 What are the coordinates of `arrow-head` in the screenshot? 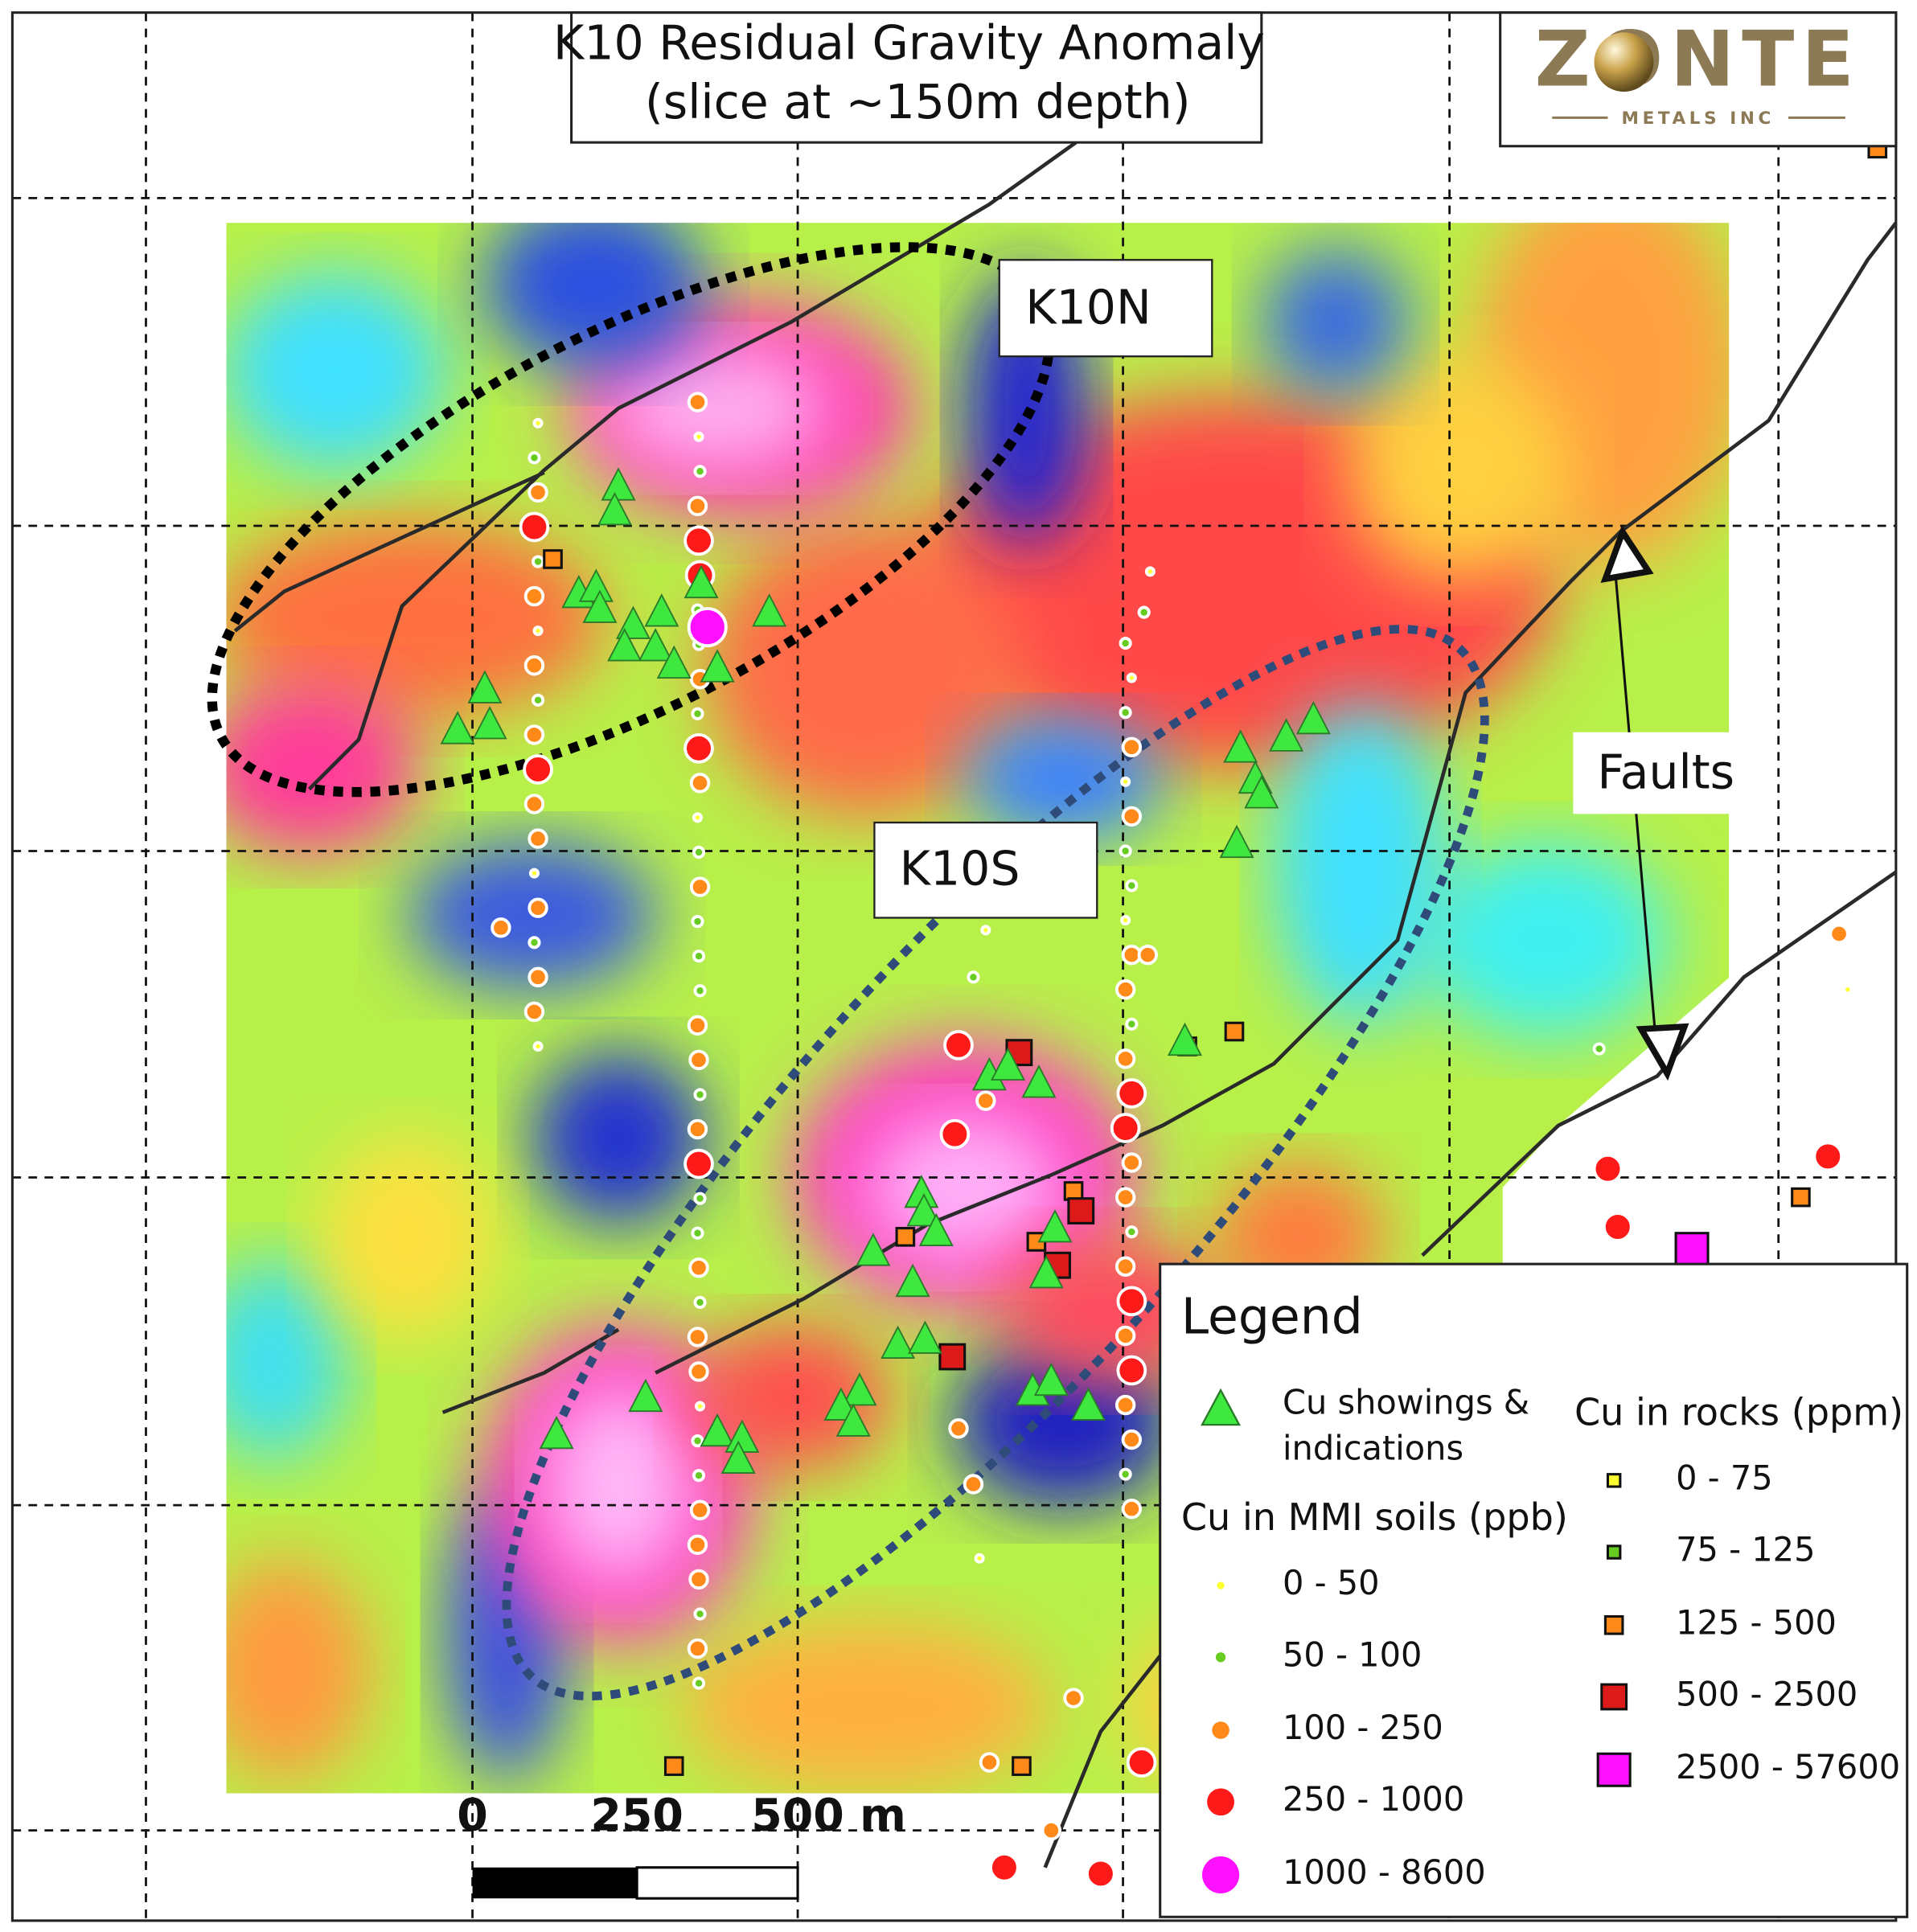 It's located at (1627, 554).